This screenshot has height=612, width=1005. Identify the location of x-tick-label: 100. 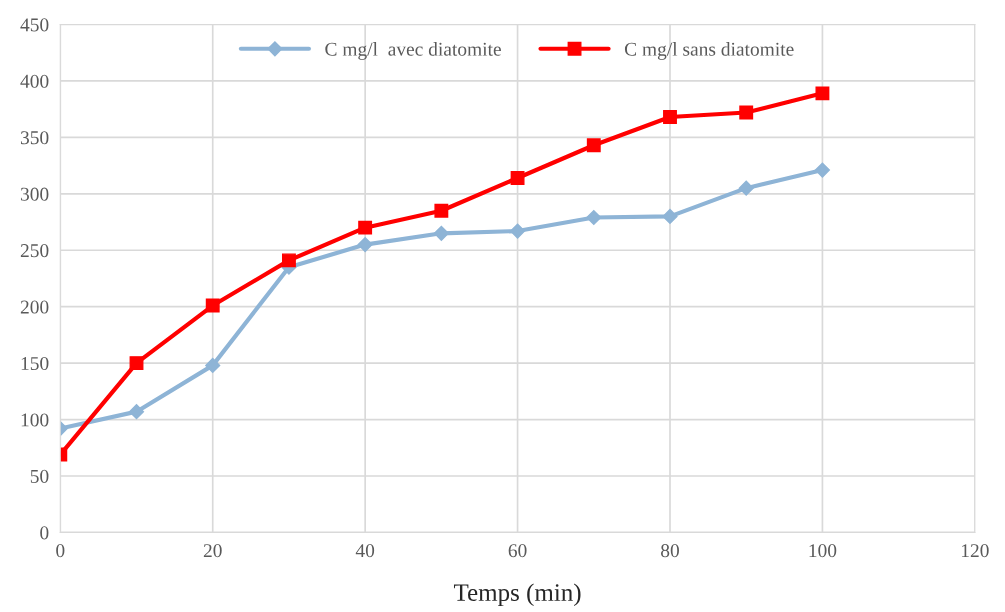
(823, 551).